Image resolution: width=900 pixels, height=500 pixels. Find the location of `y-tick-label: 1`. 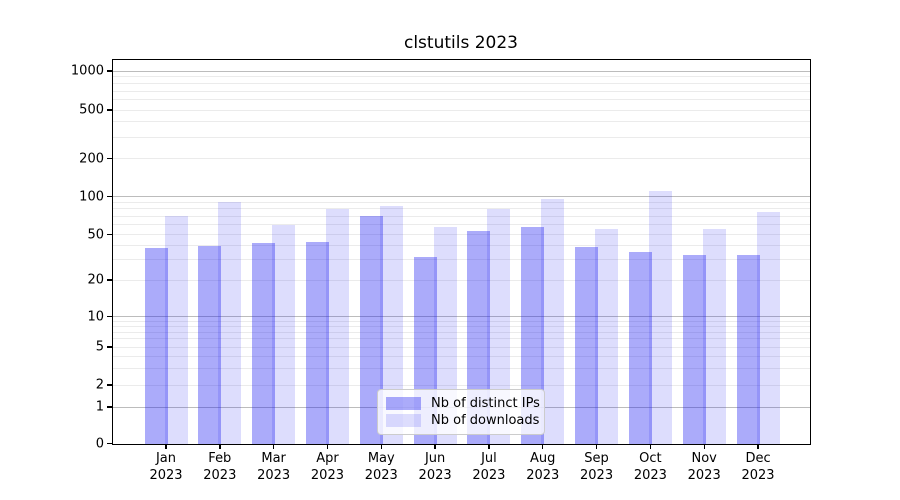

y-tick-label: 1 is located at coordinates (99, 407).